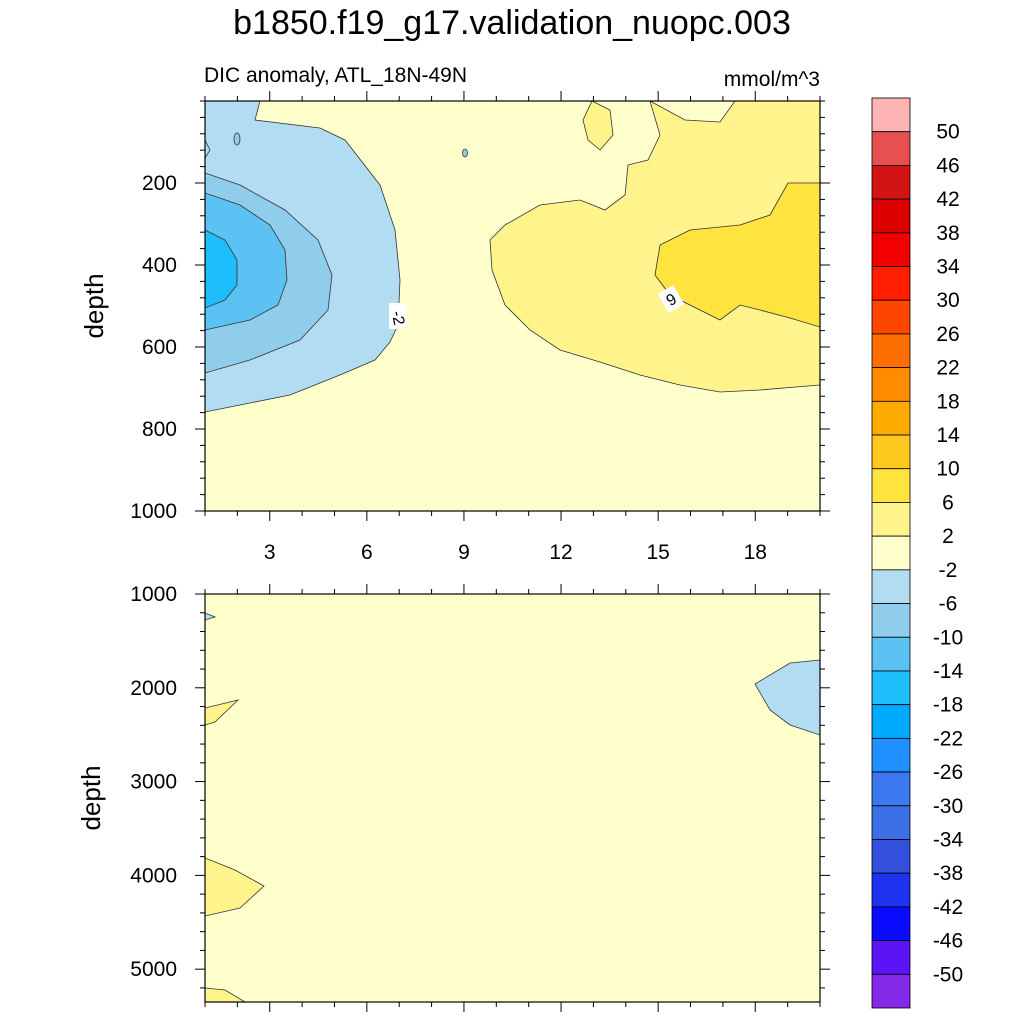  I want to click on colorbar-label: -18, so click(948, 705).